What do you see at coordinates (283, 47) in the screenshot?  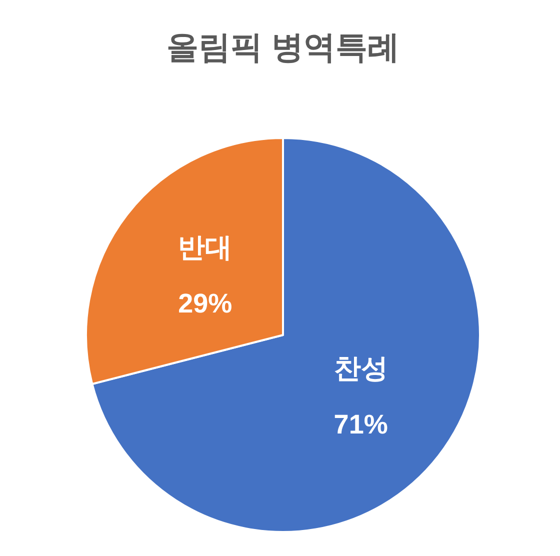 I see `chart-title: 올림픽 병역특례` at bounding box center [283, 47].